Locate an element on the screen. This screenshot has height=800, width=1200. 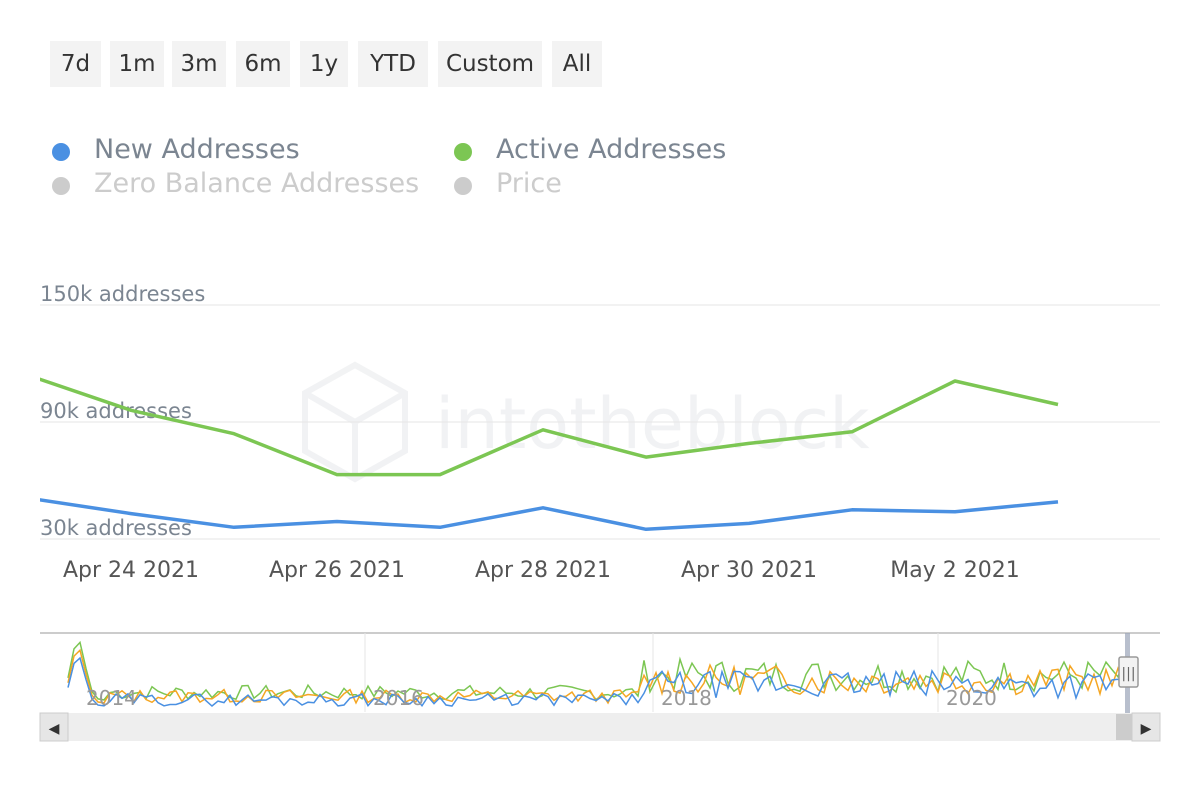
navigator: 2014 2016 2018 2020 ||| is located at coordinates (600, 672).